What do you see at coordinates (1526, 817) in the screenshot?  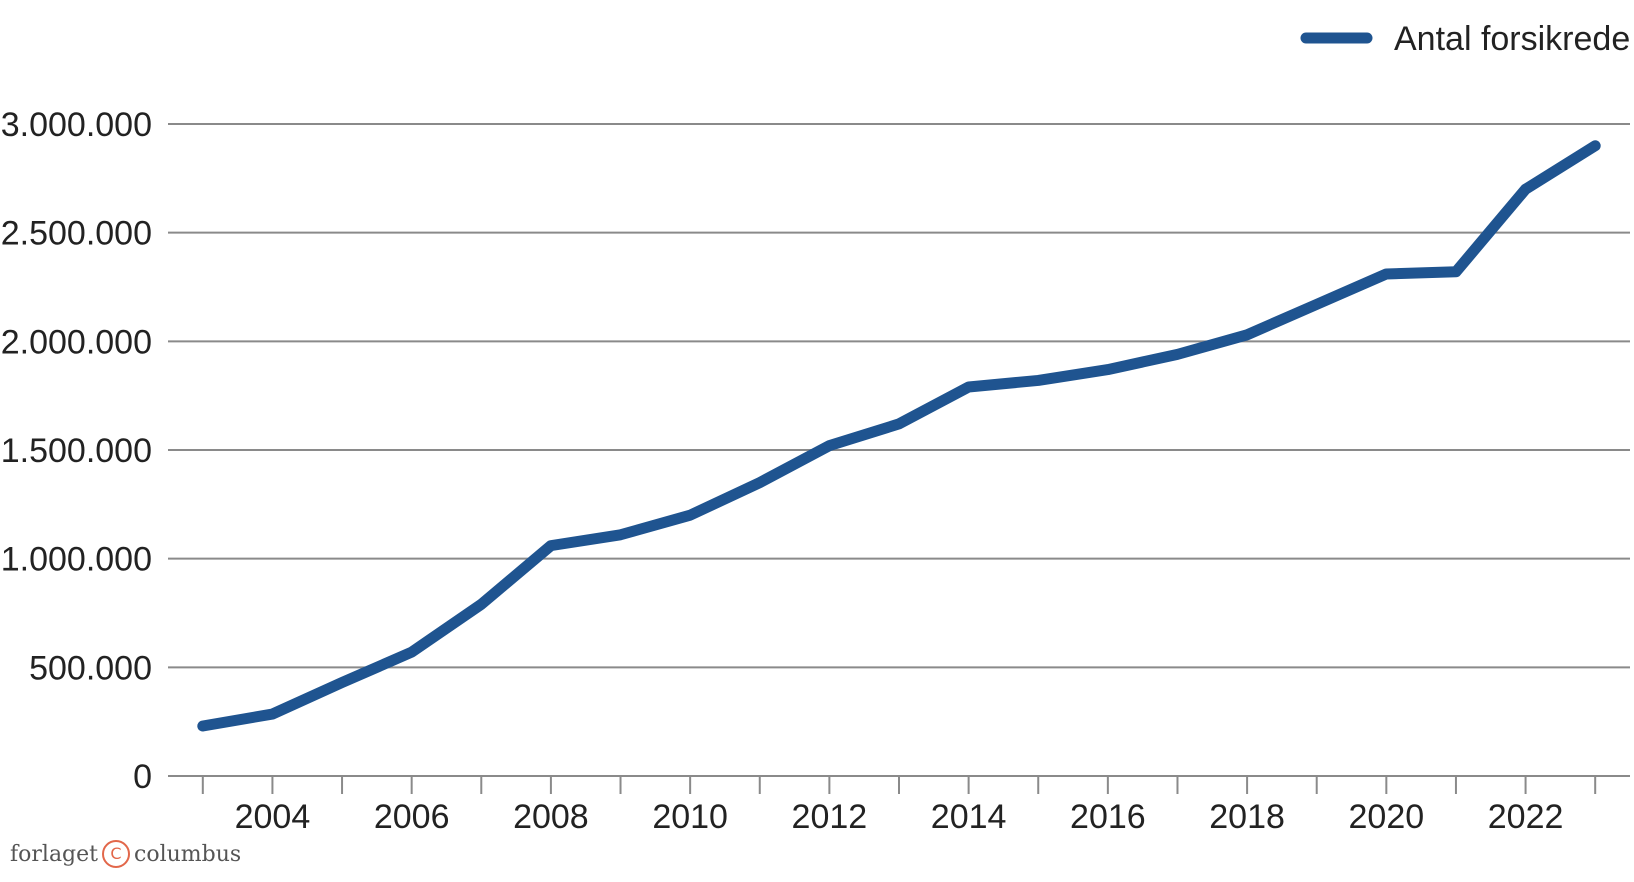 I see `x-tick-label: 2022` at bounding box center [1526, 817].